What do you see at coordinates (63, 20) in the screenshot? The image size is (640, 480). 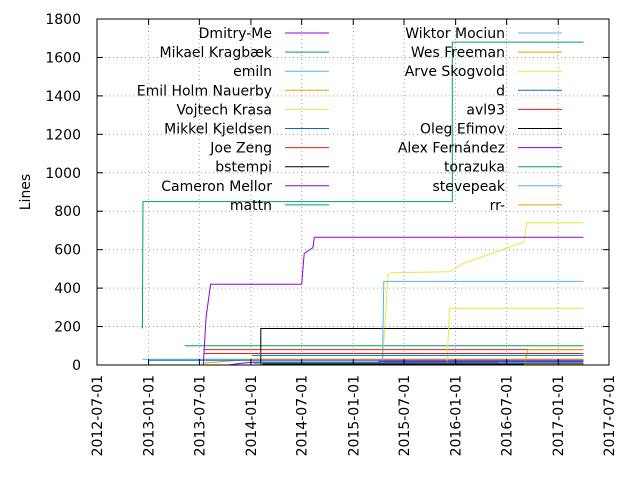 I see `y-tick-label: 1800` at bounding box center [63, 20].